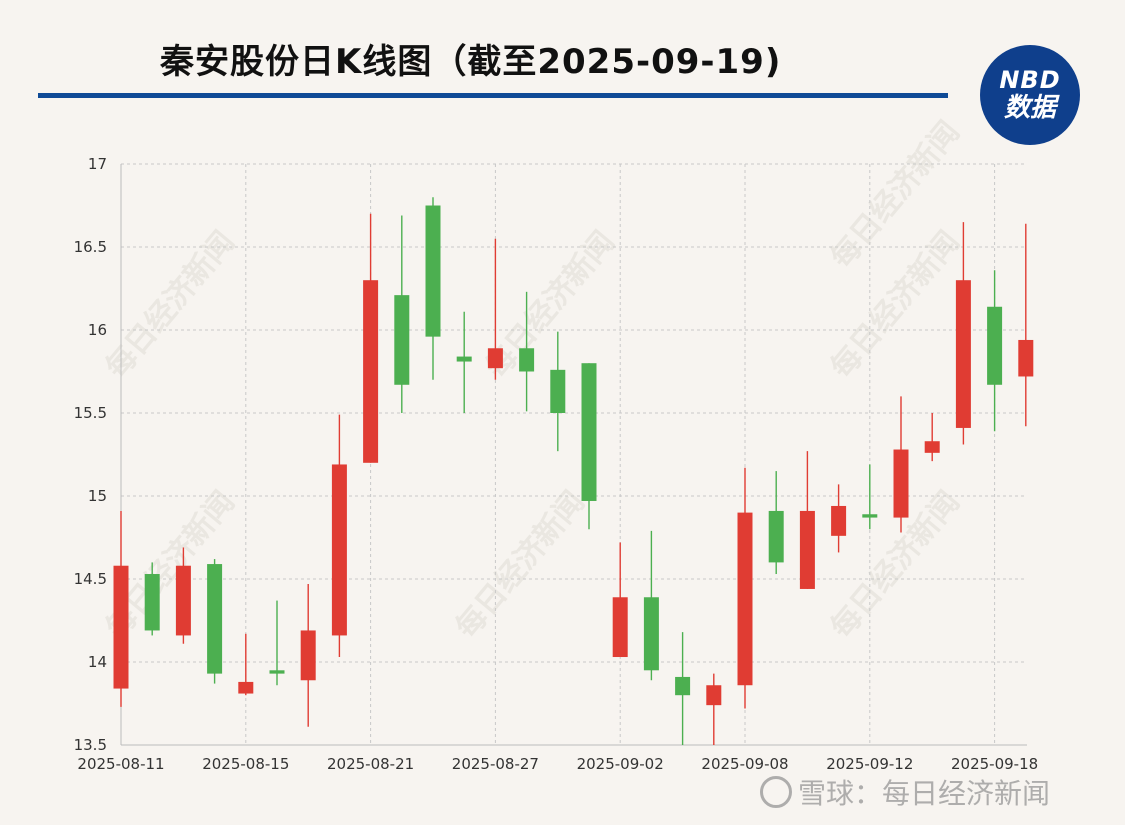 This screenshot has height=825, width=1125. I want to click on footer-watermark: 雪球：每日经济新闻, so click(905, 792).